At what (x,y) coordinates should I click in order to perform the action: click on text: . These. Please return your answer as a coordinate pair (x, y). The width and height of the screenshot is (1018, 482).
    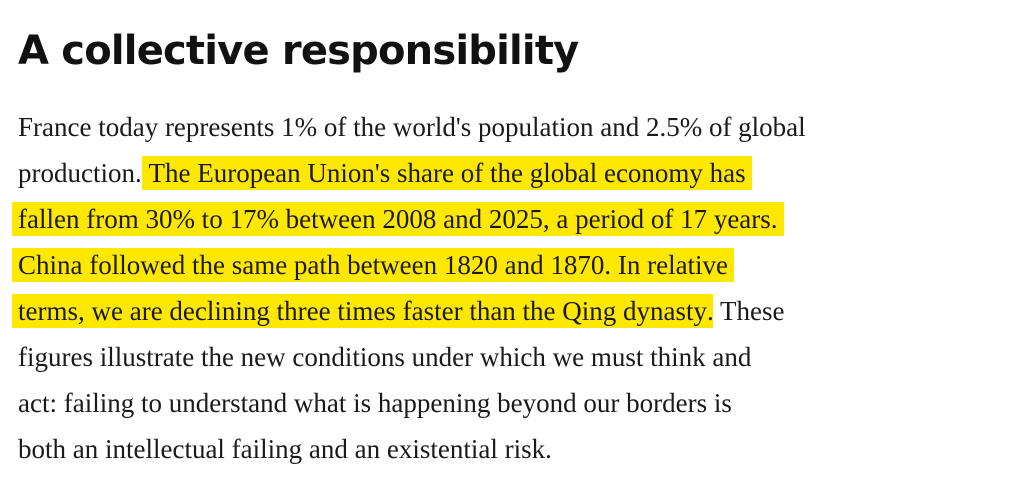
    Looking at the image, I should click on (746, 311).